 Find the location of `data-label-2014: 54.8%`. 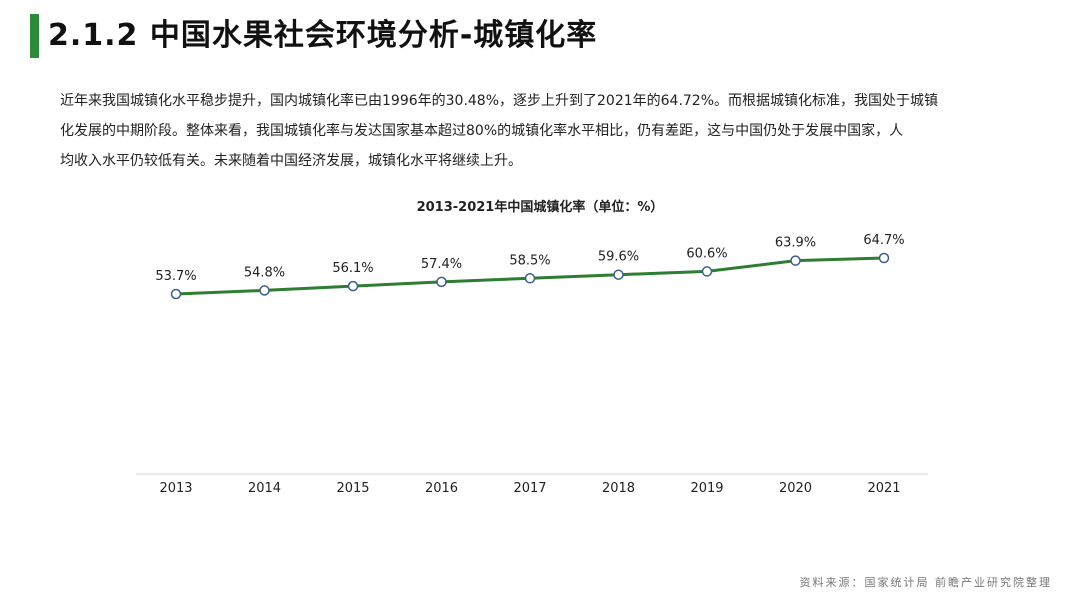

data-label-2014: 54.8% is located at coordinates (264, 272).